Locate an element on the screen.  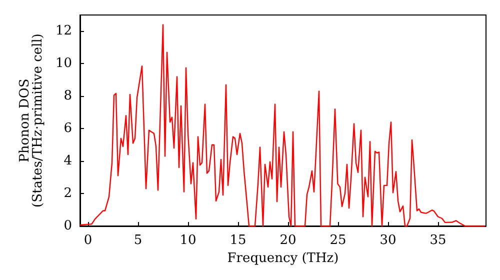
y-tick-label: 10 is located at coordinates (63, 64).